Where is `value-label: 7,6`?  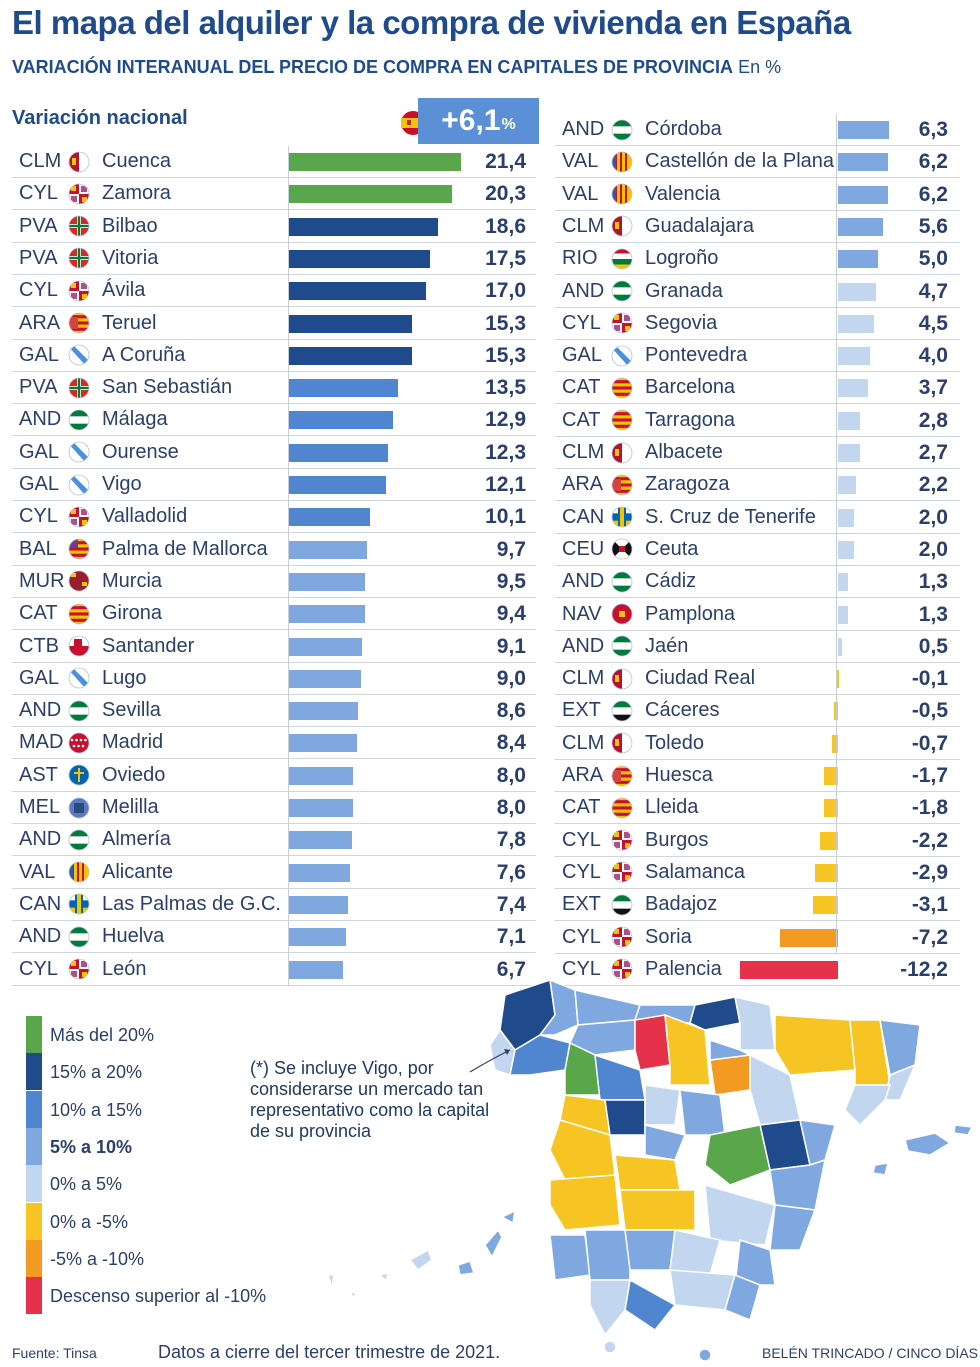
value-label: 7,6 is located at coordinates (511, 872).